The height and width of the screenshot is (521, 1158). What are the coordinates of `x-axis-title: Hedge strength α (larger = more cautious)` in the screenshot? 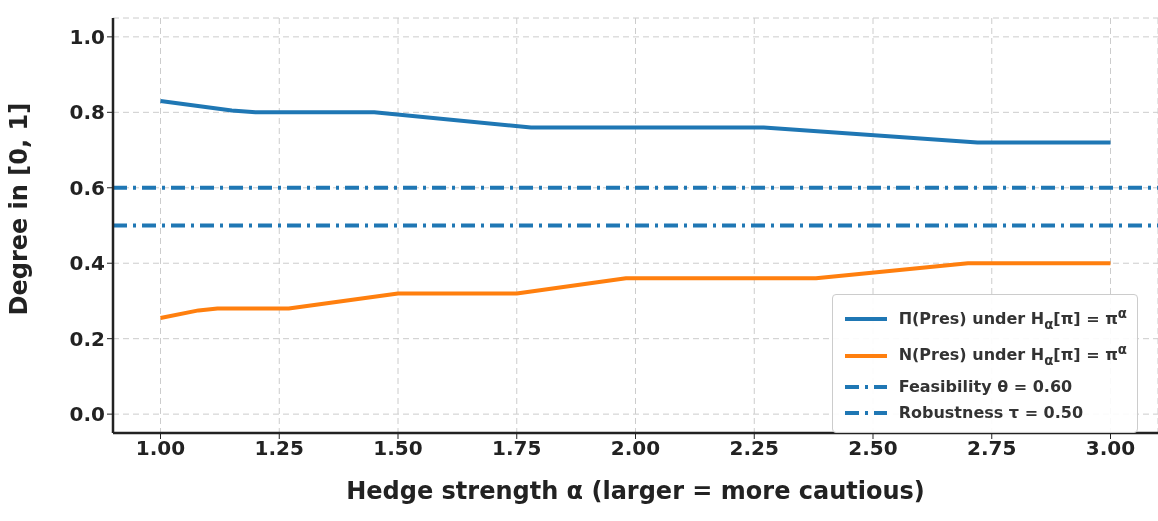 It's located at (635, 491).